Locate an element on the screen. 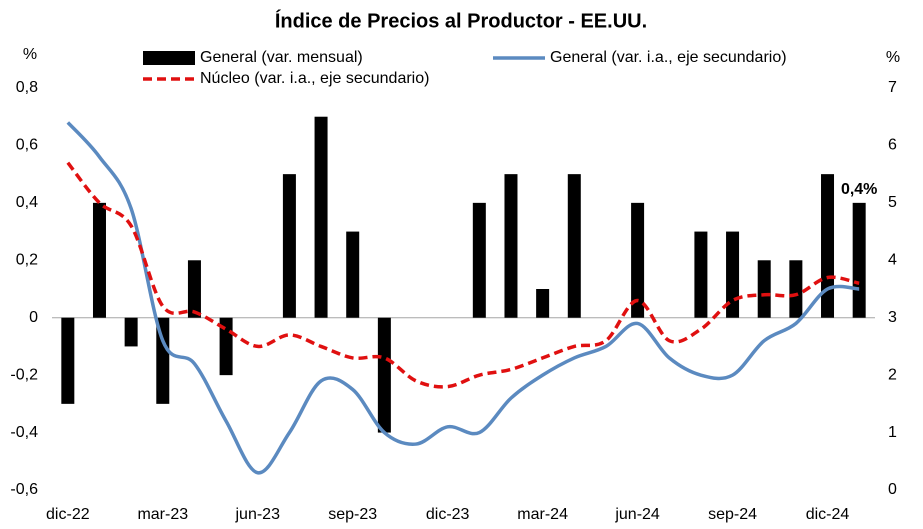 The height and width of the screenshot is (529, 923). y2-tick-label: 0 is located at coordinates (892, 489).